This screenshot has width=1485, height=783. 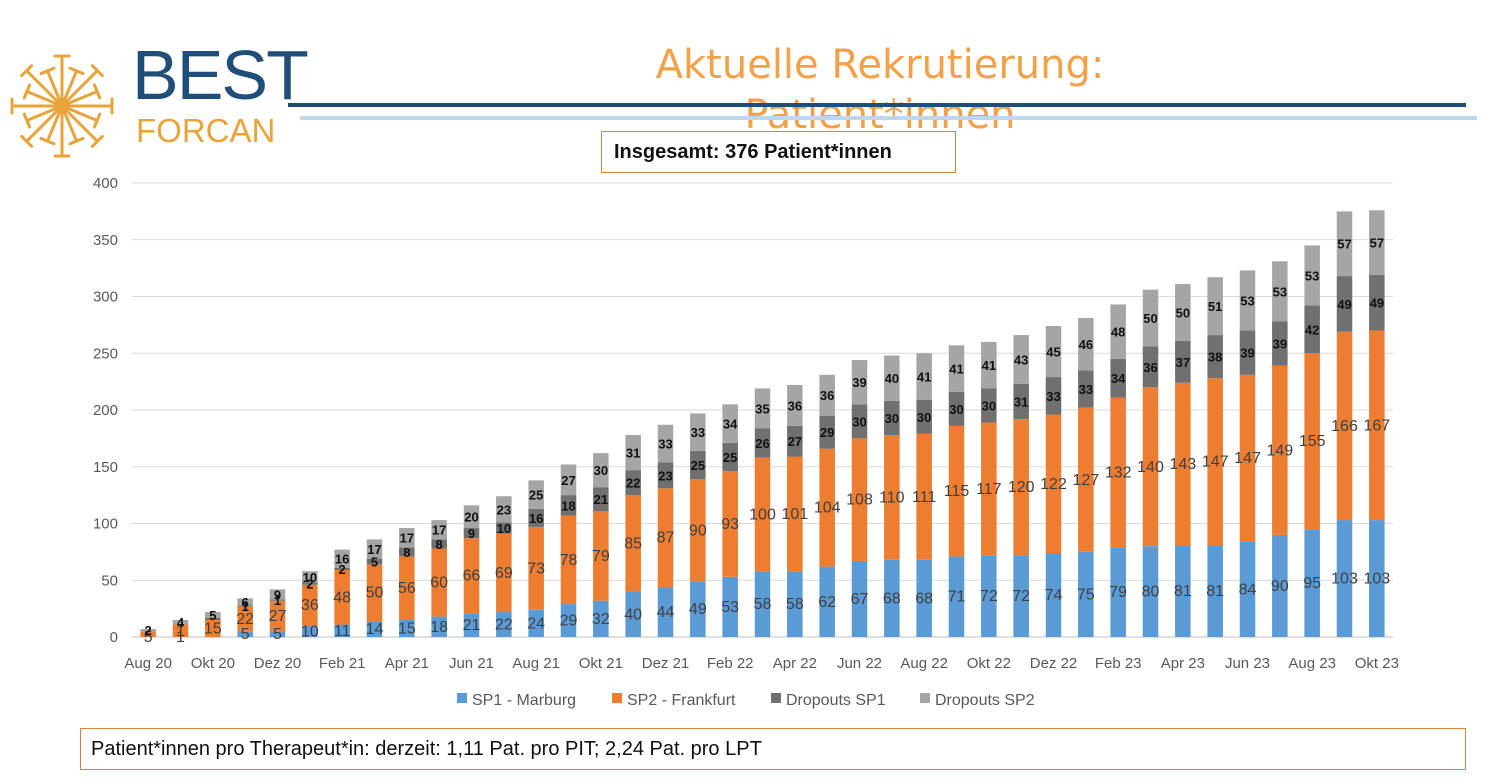 What do you see at coordinates (471, 663) in the screenshot?
I see `x-tick-label: Jun 21` at bounding box center [471, 663].